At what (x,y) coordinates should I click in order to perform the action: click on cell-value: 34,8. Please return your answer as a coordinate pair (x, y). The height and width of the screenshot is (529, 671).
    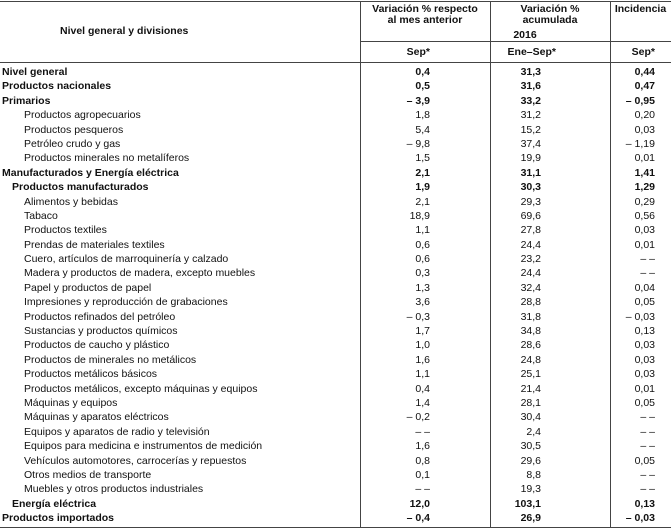
    Looking at the image, I should click on (530, 331).